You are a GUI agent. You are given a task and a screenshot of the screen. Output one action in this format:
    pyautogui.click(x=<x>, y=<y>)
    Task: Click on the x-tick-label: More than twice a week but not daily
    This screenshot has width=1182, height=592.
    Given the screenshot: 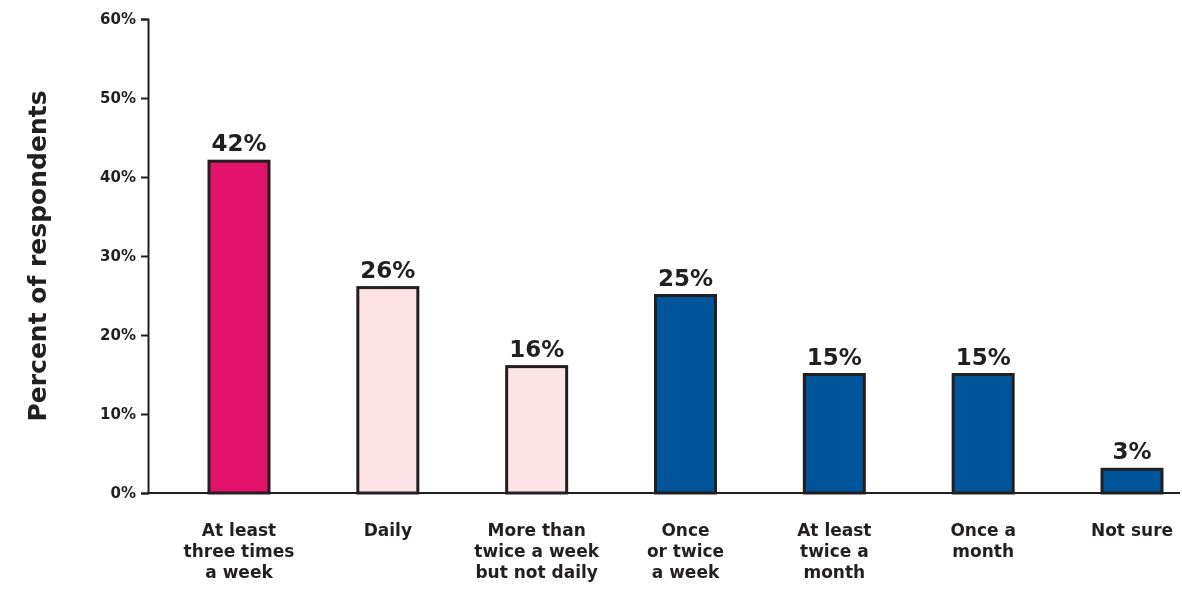 What is the action you would take?
    pyautogui.click(x=537, y=551)
    